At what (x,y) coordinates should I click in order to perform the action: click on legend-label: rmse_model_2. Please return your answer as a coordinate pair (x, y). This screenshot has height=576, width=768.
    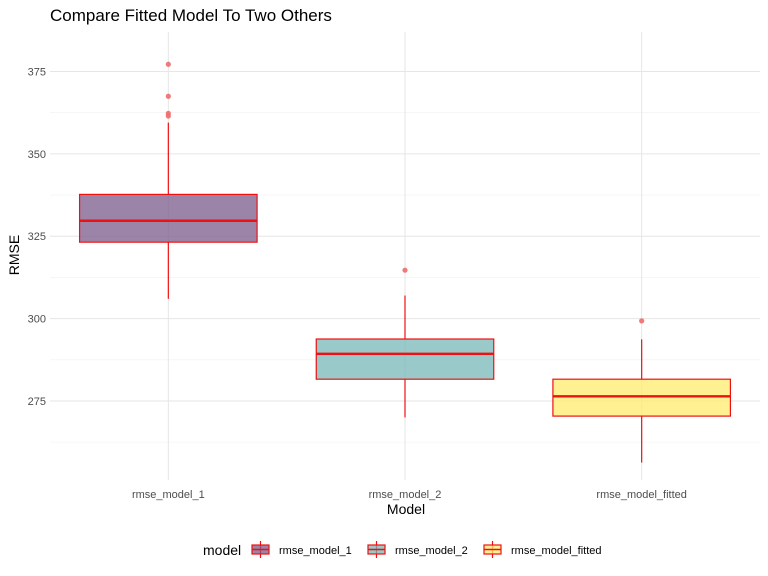
    Looking at the image, I should click on (431, 551).